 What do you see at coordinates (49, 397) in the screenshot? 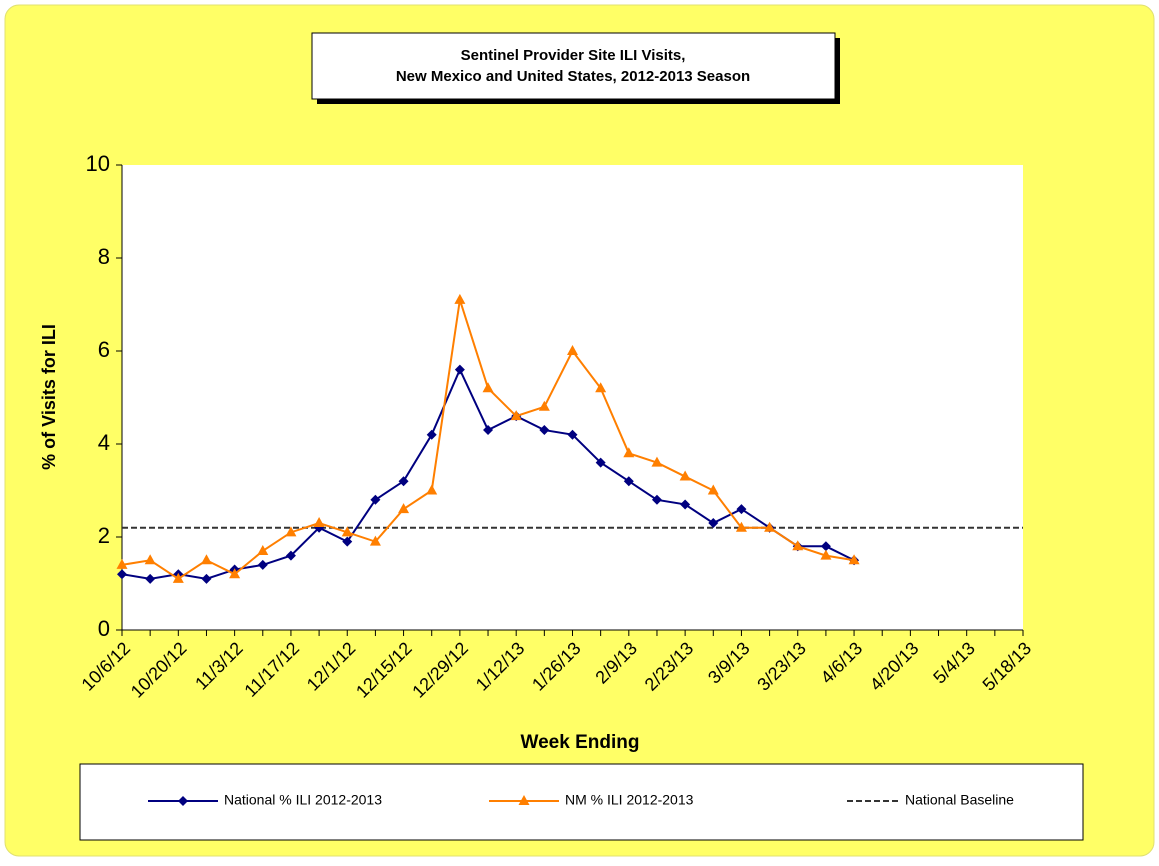
I see `y-axis-title: % of Visits for ILI` at bounding box center [49, 397].